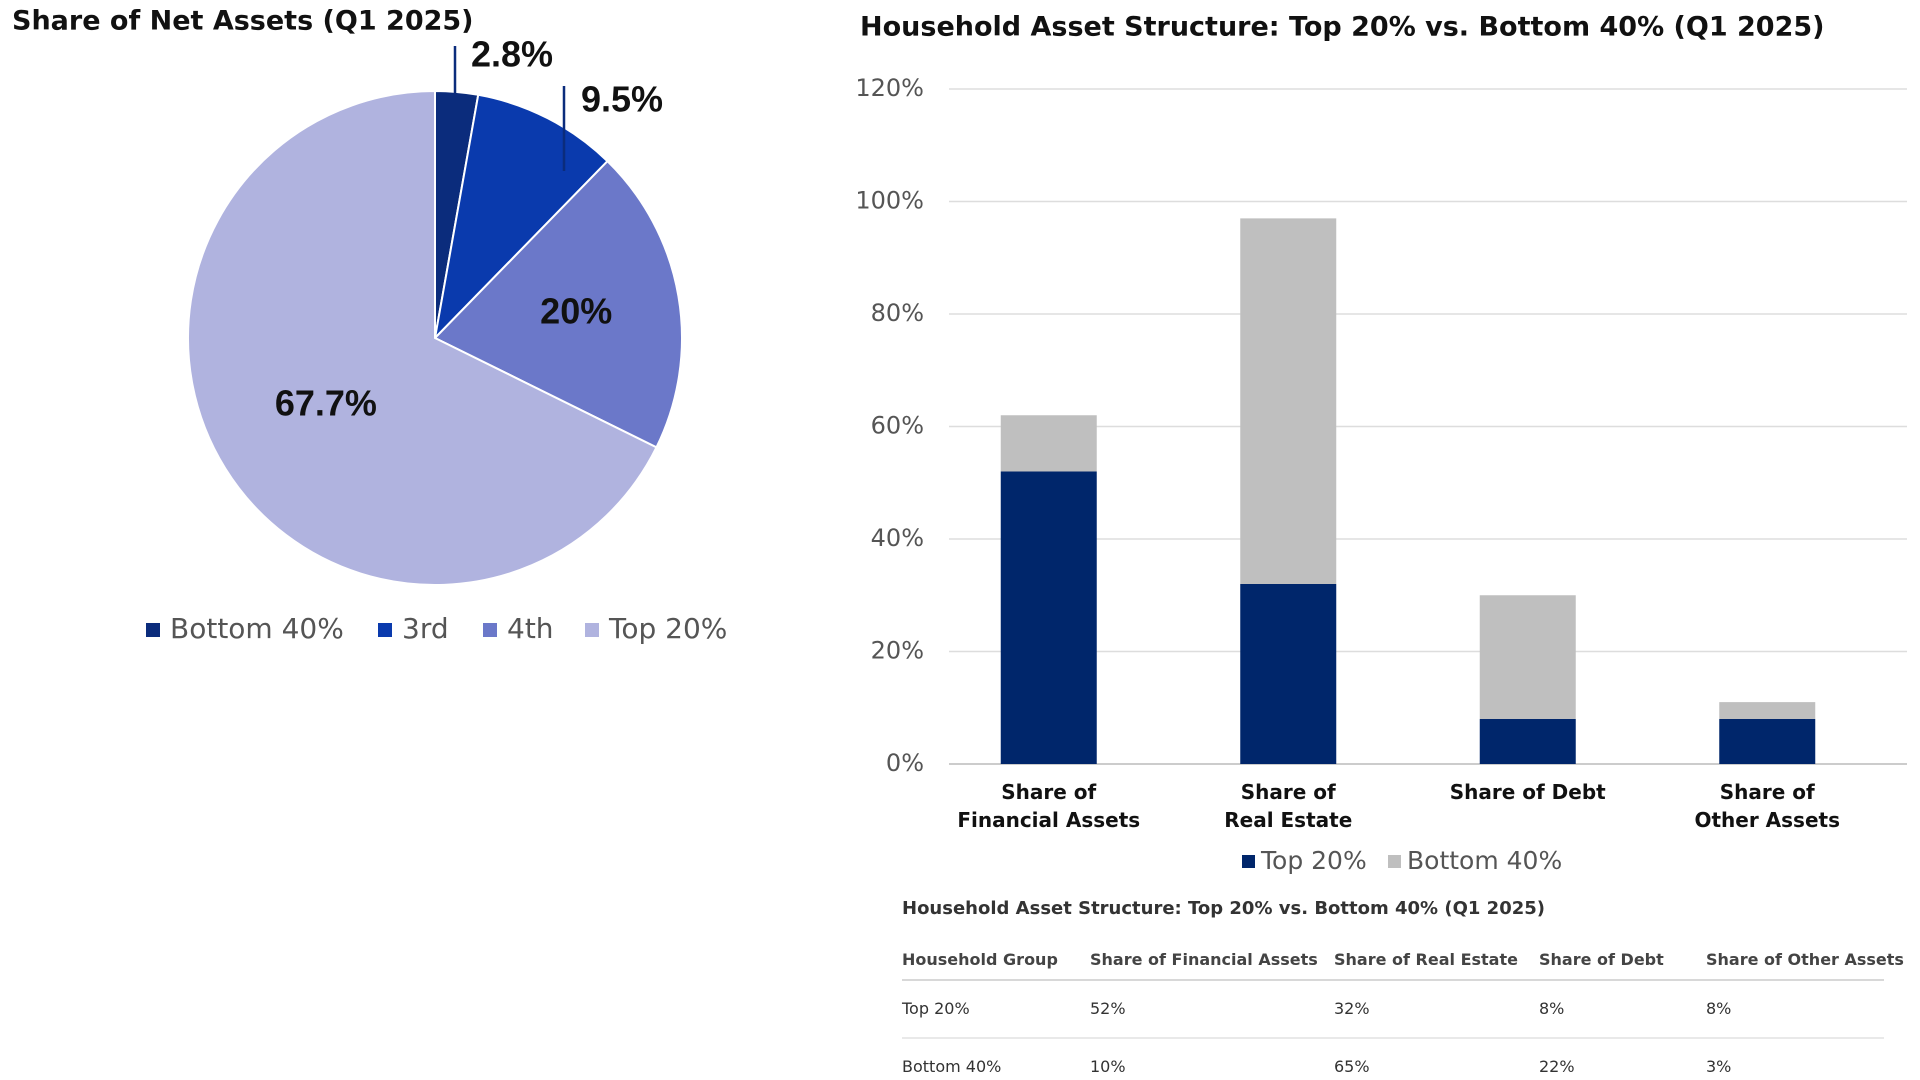 Image resolution: width=1920 pixels, height=1080 pixels. Describe the element at coordinates (936, 1008) in the screenshot. I see `table-cell: Top 20%` at that location.